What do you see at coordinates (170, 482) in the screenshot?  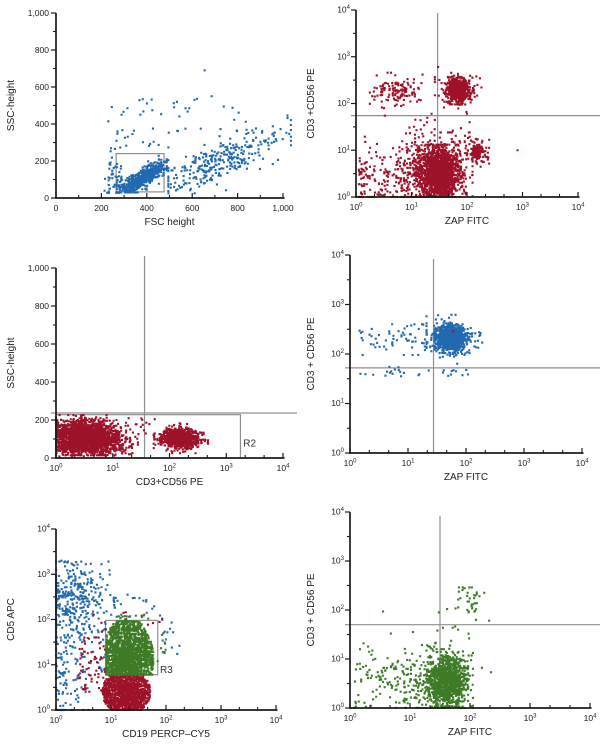 I see `x-axis-title: CD3+CD56 PE` at bounding box center [170, 482].